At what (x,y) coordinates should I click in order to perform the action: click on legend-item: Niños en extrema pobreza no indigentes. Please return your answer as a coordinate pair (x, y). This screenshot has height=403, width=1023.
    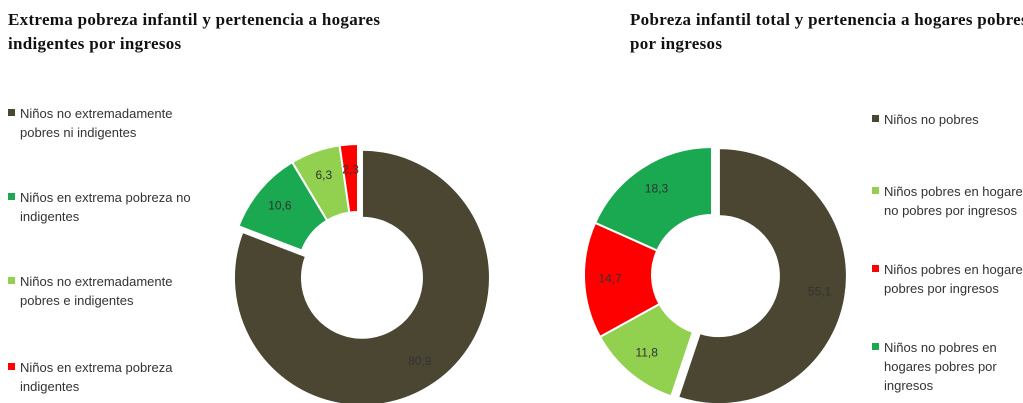
    Looking at the image, I should click on (106, 207).